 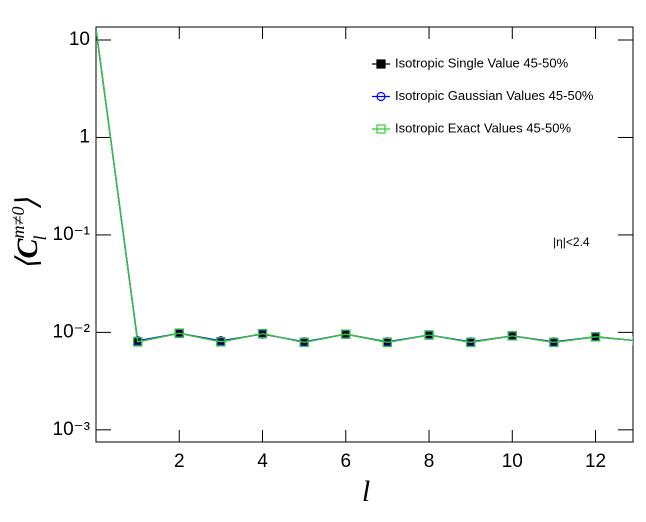 What do you see at coordinates (571, 242) in the screenshot?
I see `annotation: |η|<2.4` at bounding box center [571, 242].